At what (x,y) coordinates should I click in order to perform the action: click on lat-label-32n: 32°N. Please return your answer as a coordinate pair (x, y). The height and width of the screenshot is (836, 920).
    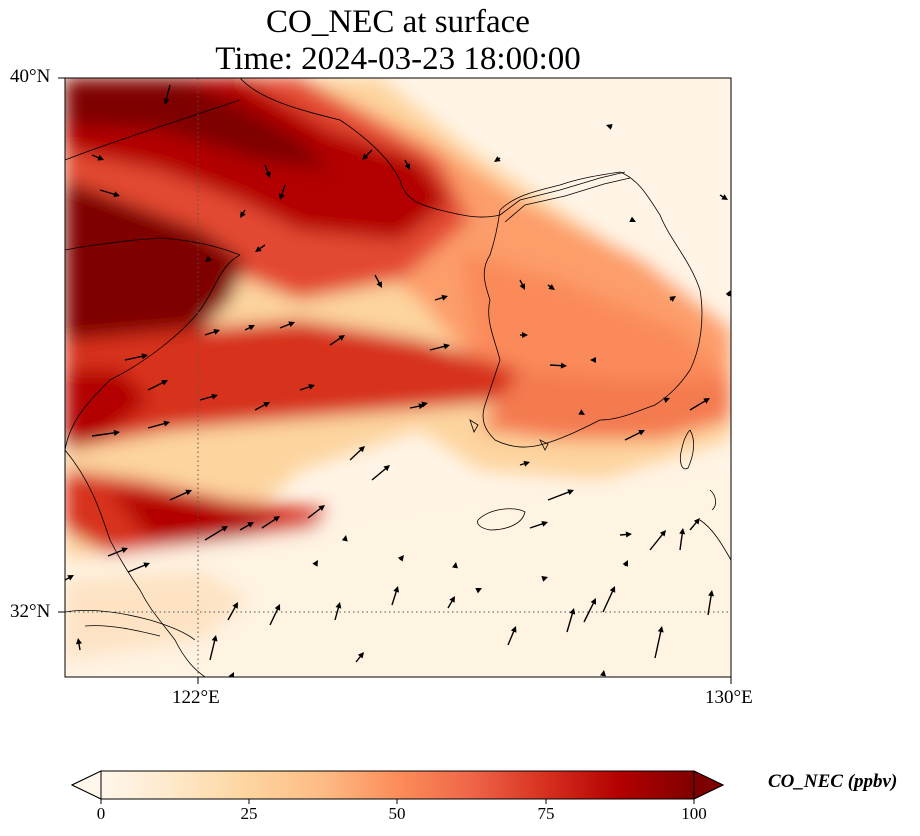
    Looking at the image, I should click on (30, 611).